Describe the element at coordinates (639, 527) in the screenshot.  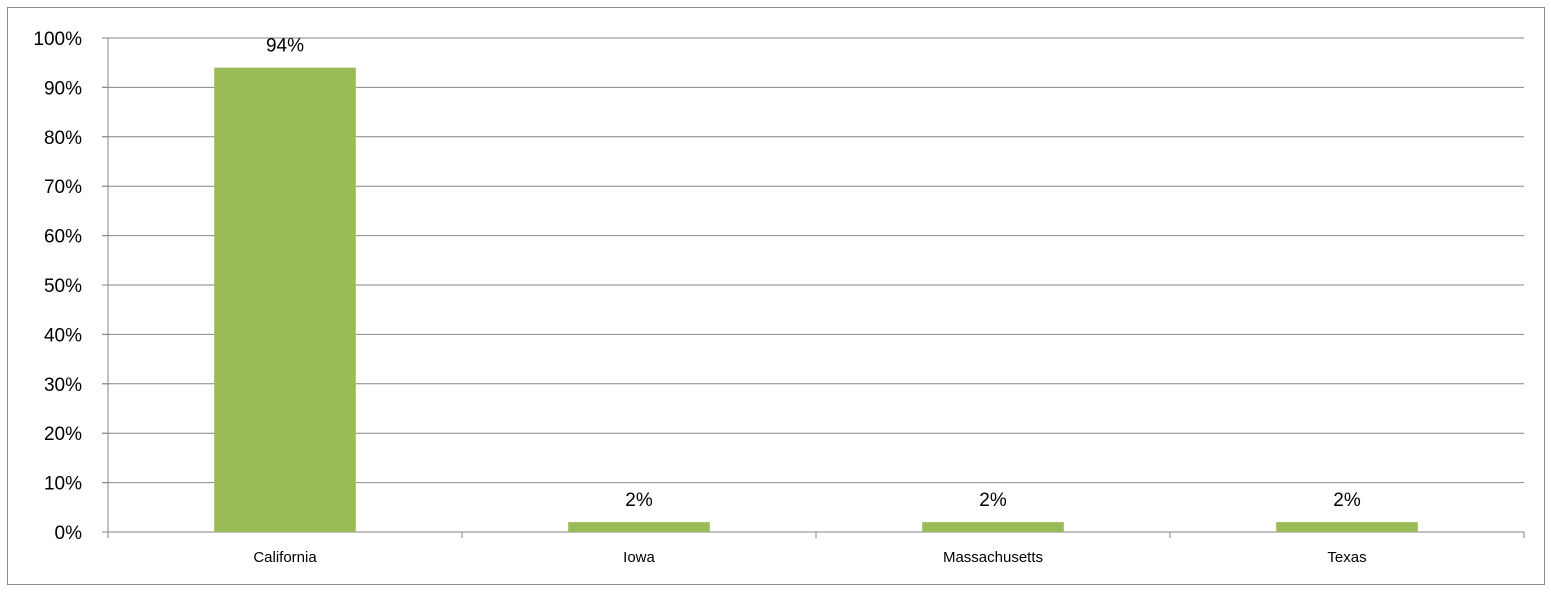
I see `bar-iowa` at that location.